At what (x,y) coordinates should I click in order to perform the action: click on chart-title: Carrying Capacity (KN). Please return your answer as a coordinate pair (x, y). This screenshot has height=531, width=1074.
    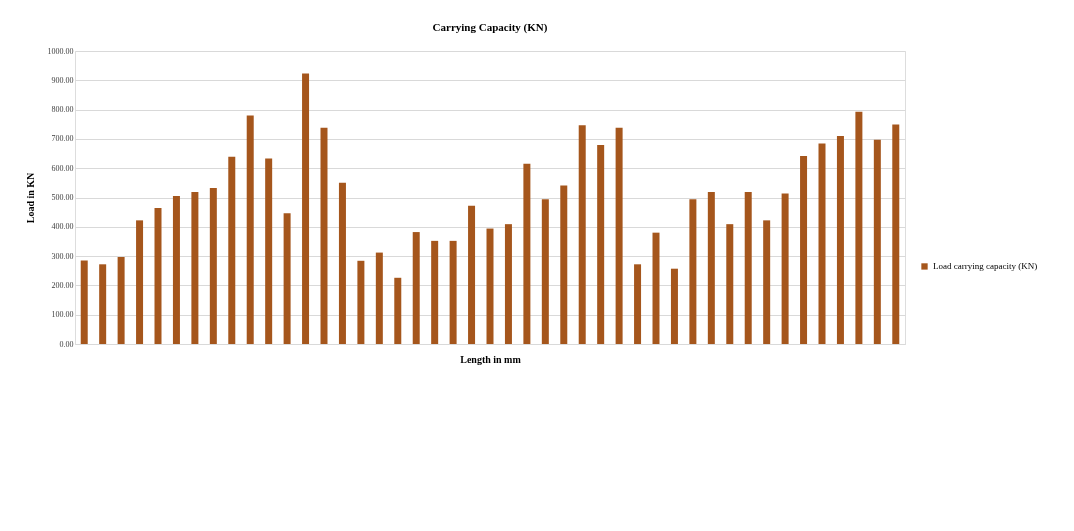
    Looking at the image, I should click on (490, 27).